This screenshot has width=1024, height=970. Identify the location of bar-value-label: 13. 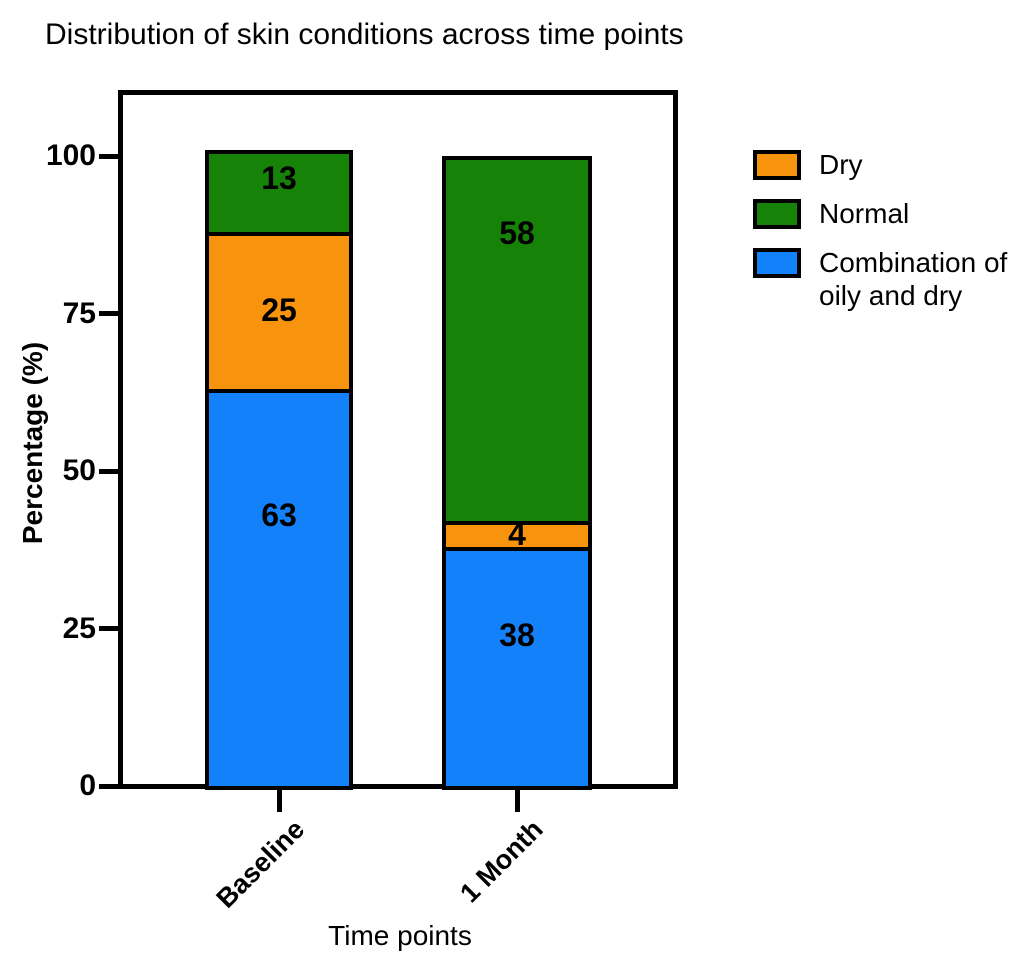
(279, 178).